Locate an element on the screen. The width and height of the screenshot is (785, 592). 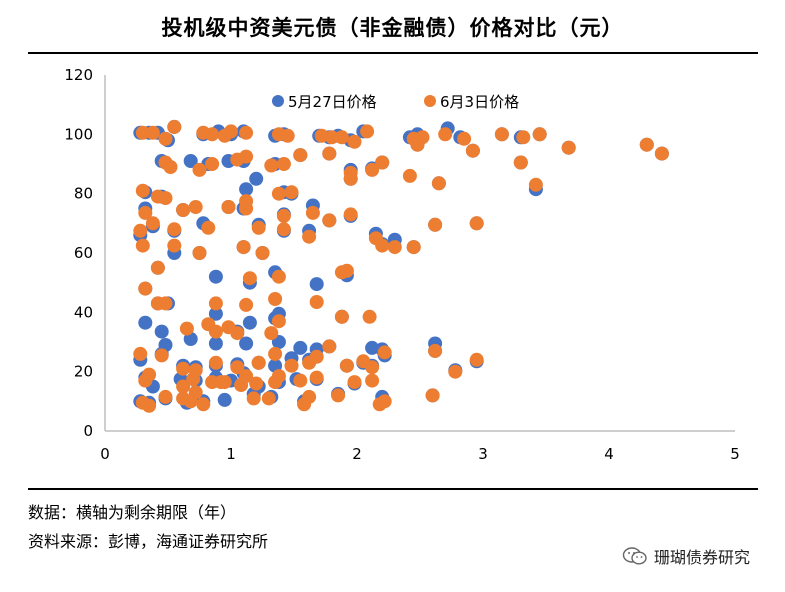
x-tick-label: 1 is located at coordinates (231, 454).